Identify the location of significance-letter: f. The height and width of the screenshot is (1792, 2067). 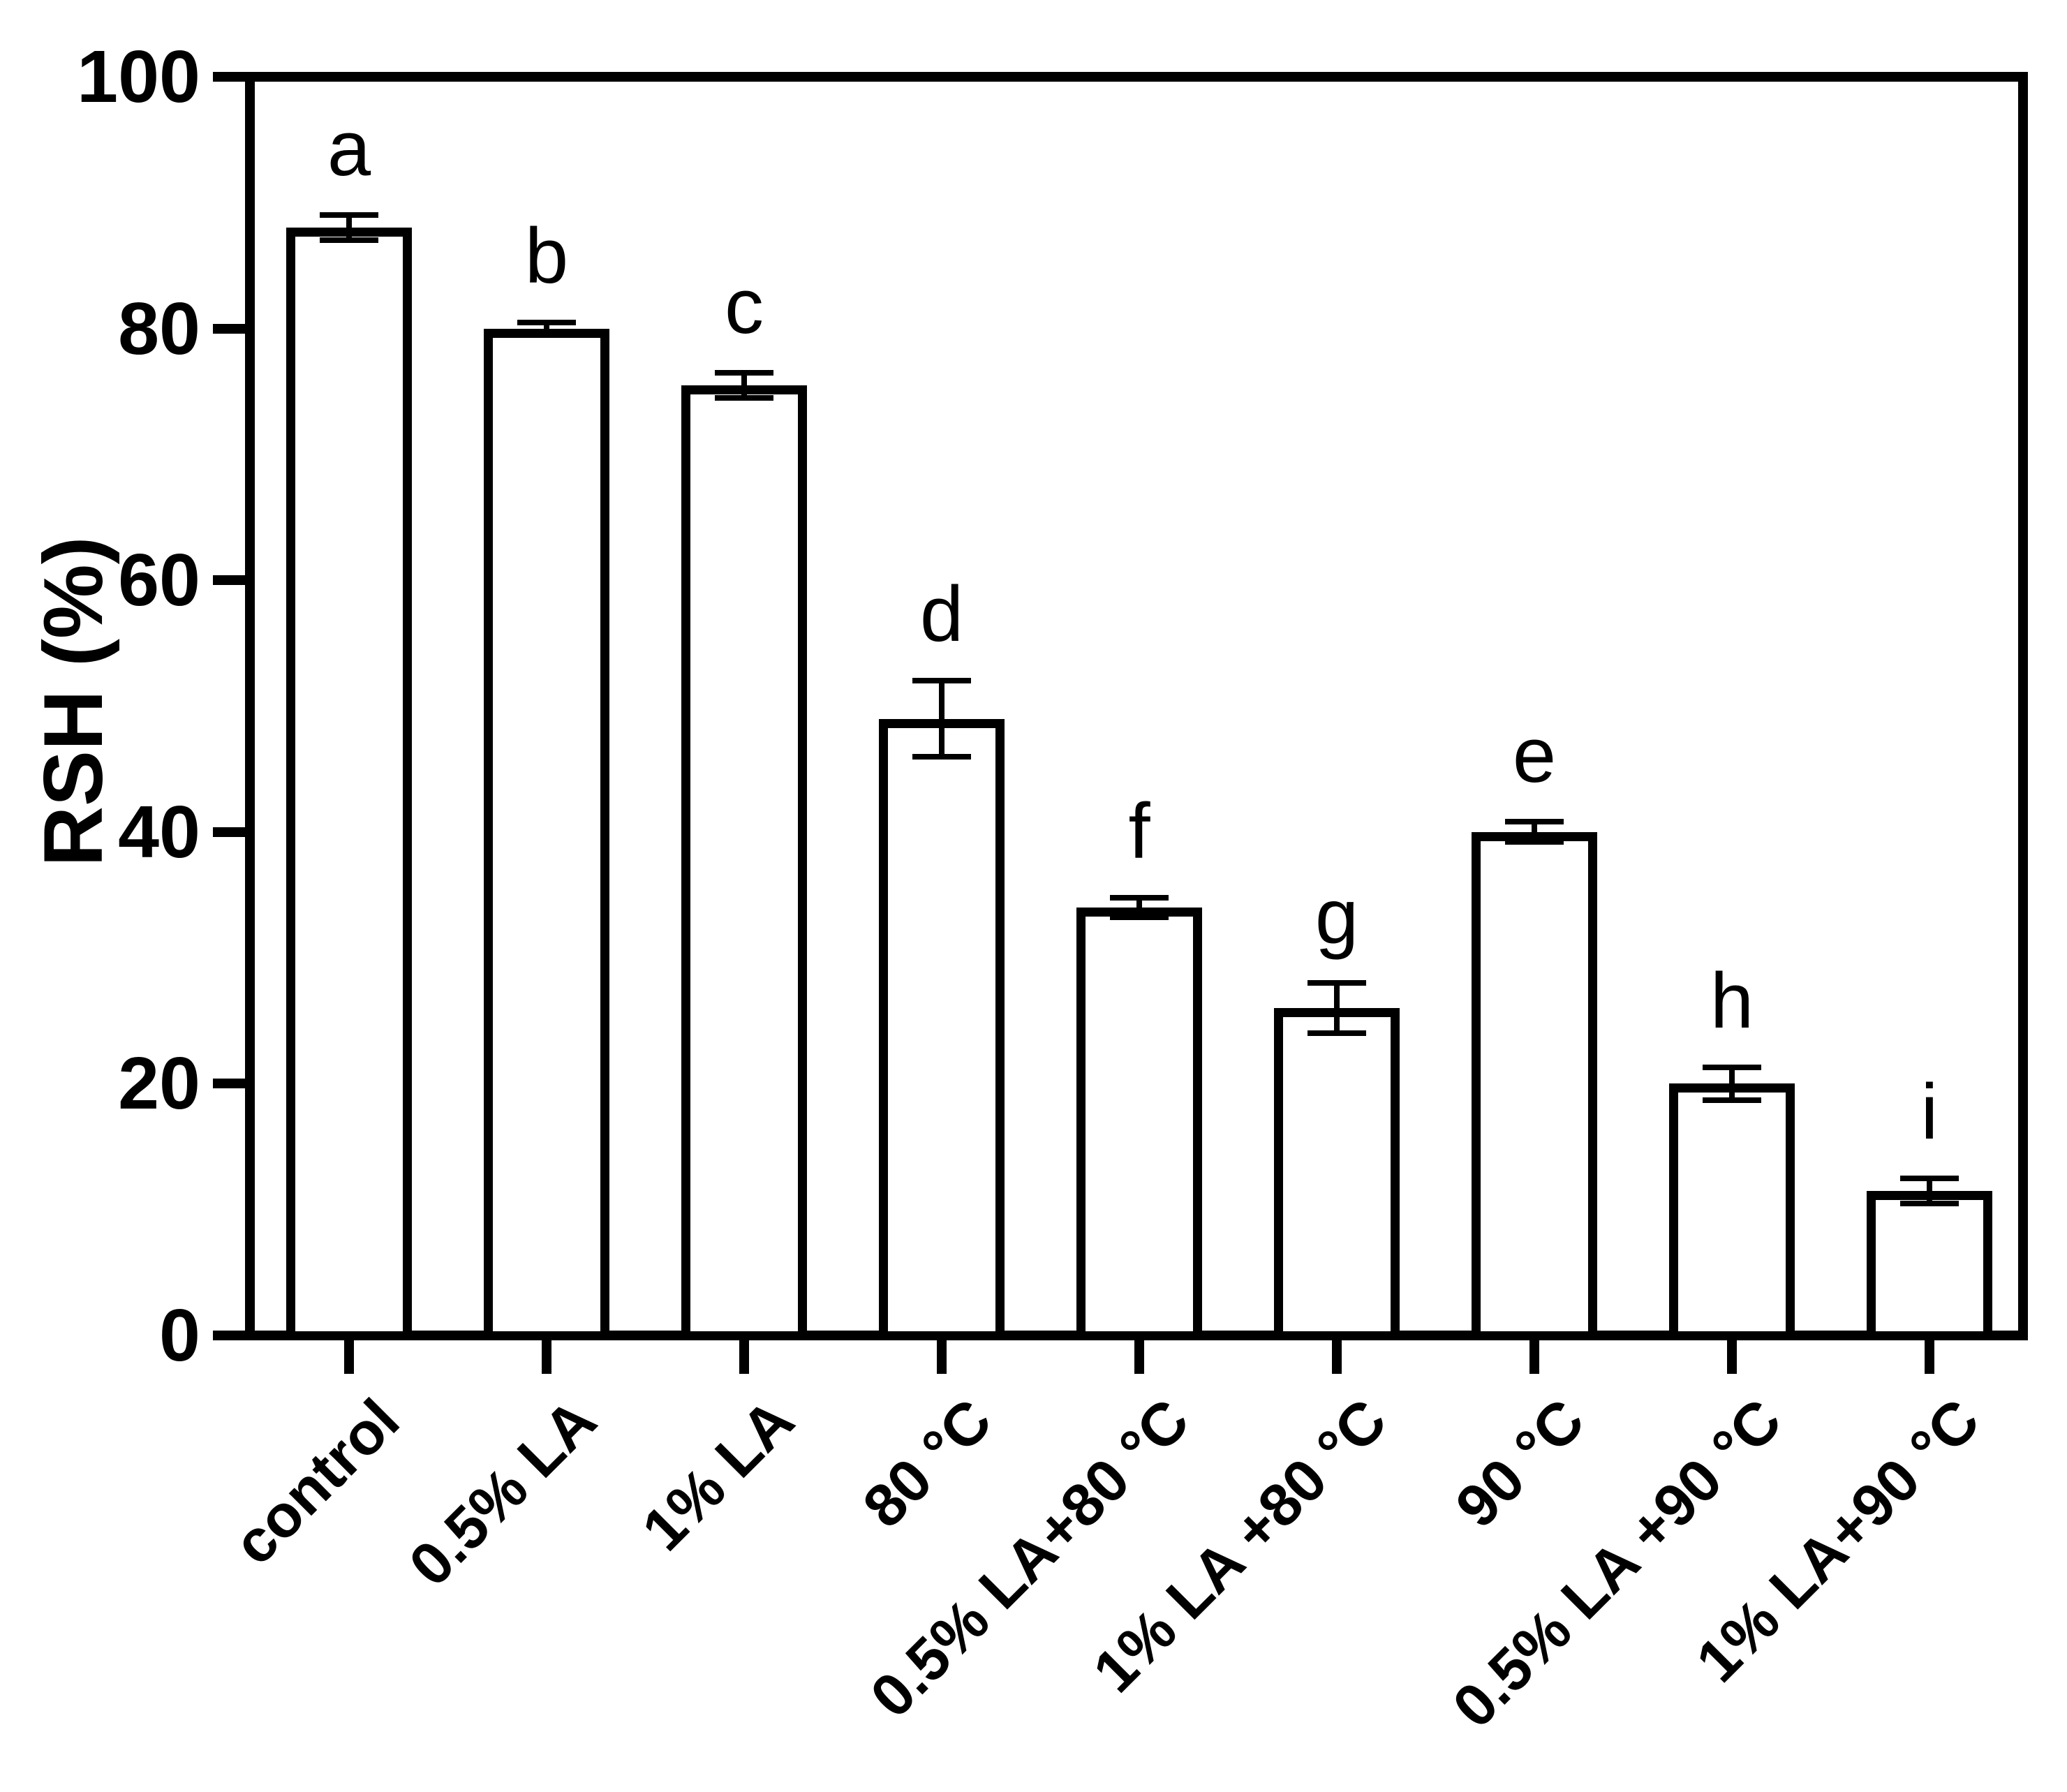
(1139, 831).